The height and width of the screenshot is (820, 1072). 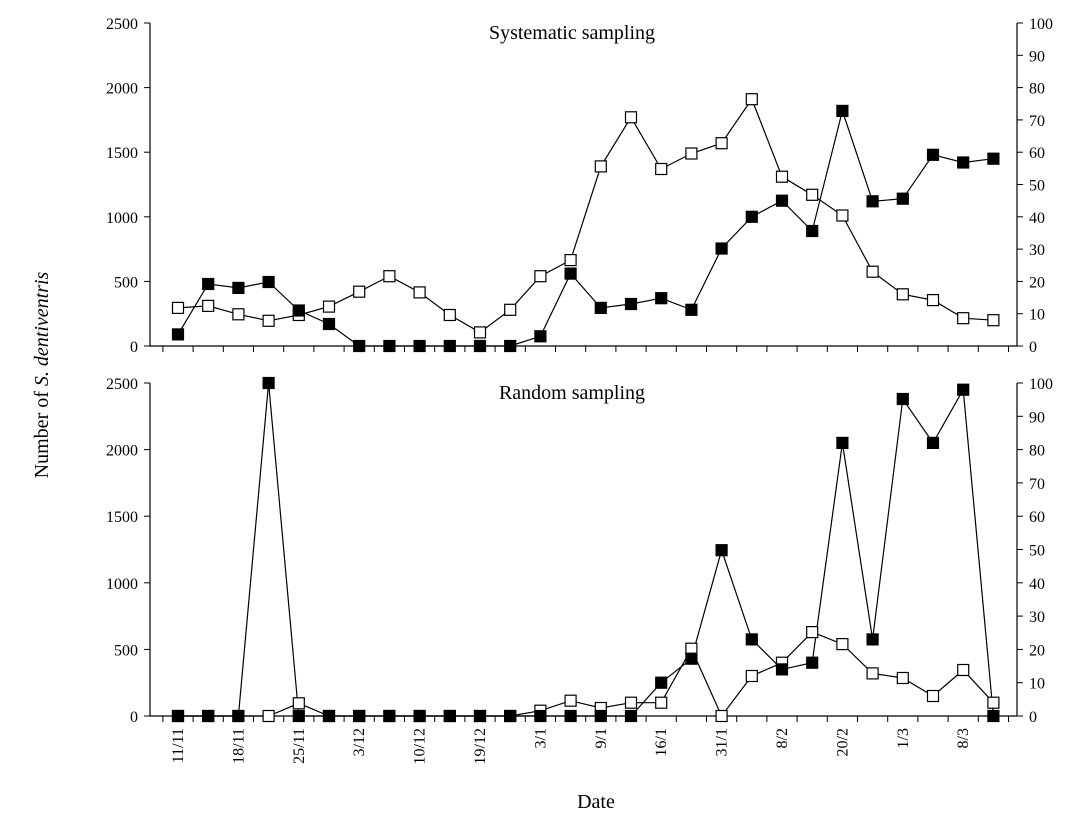 I want to click on y-axis-label: Number of S. dentiventris, so click(x=42, y=374).